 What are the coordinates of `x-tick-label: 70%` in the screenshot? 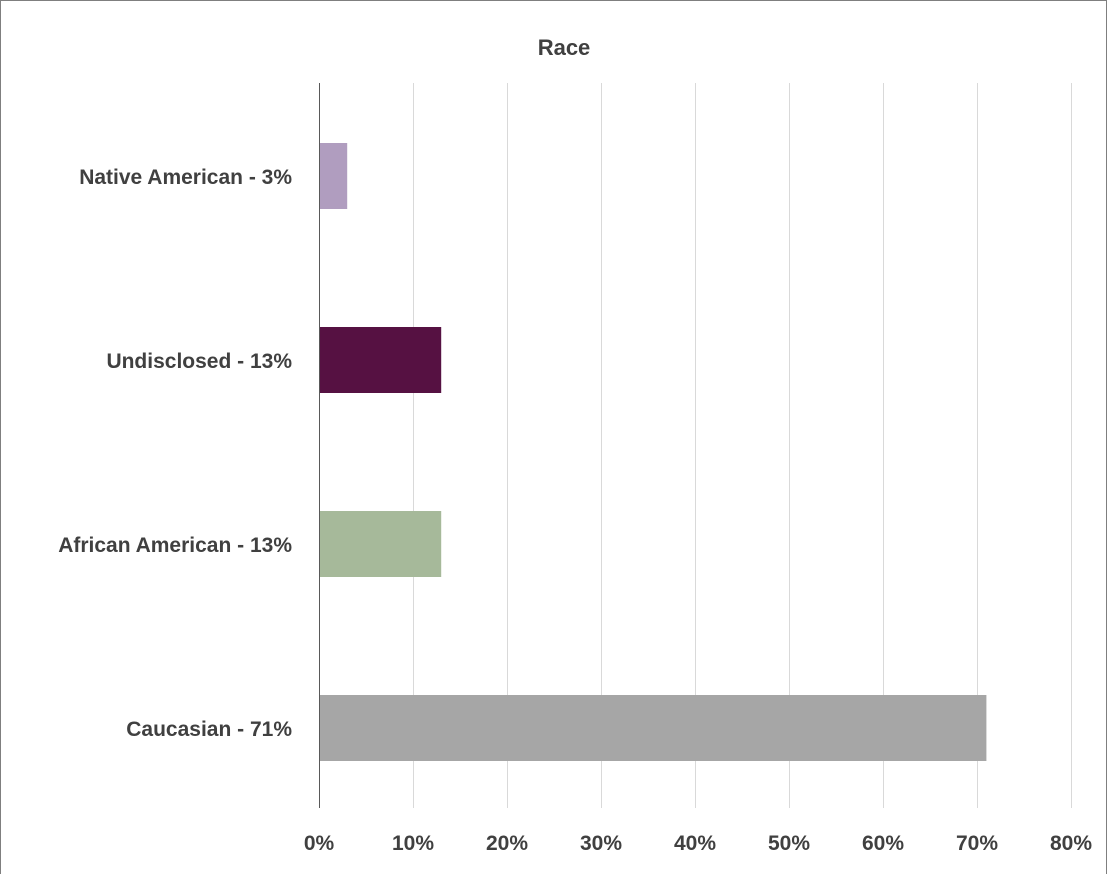 It's located at (977, 843).